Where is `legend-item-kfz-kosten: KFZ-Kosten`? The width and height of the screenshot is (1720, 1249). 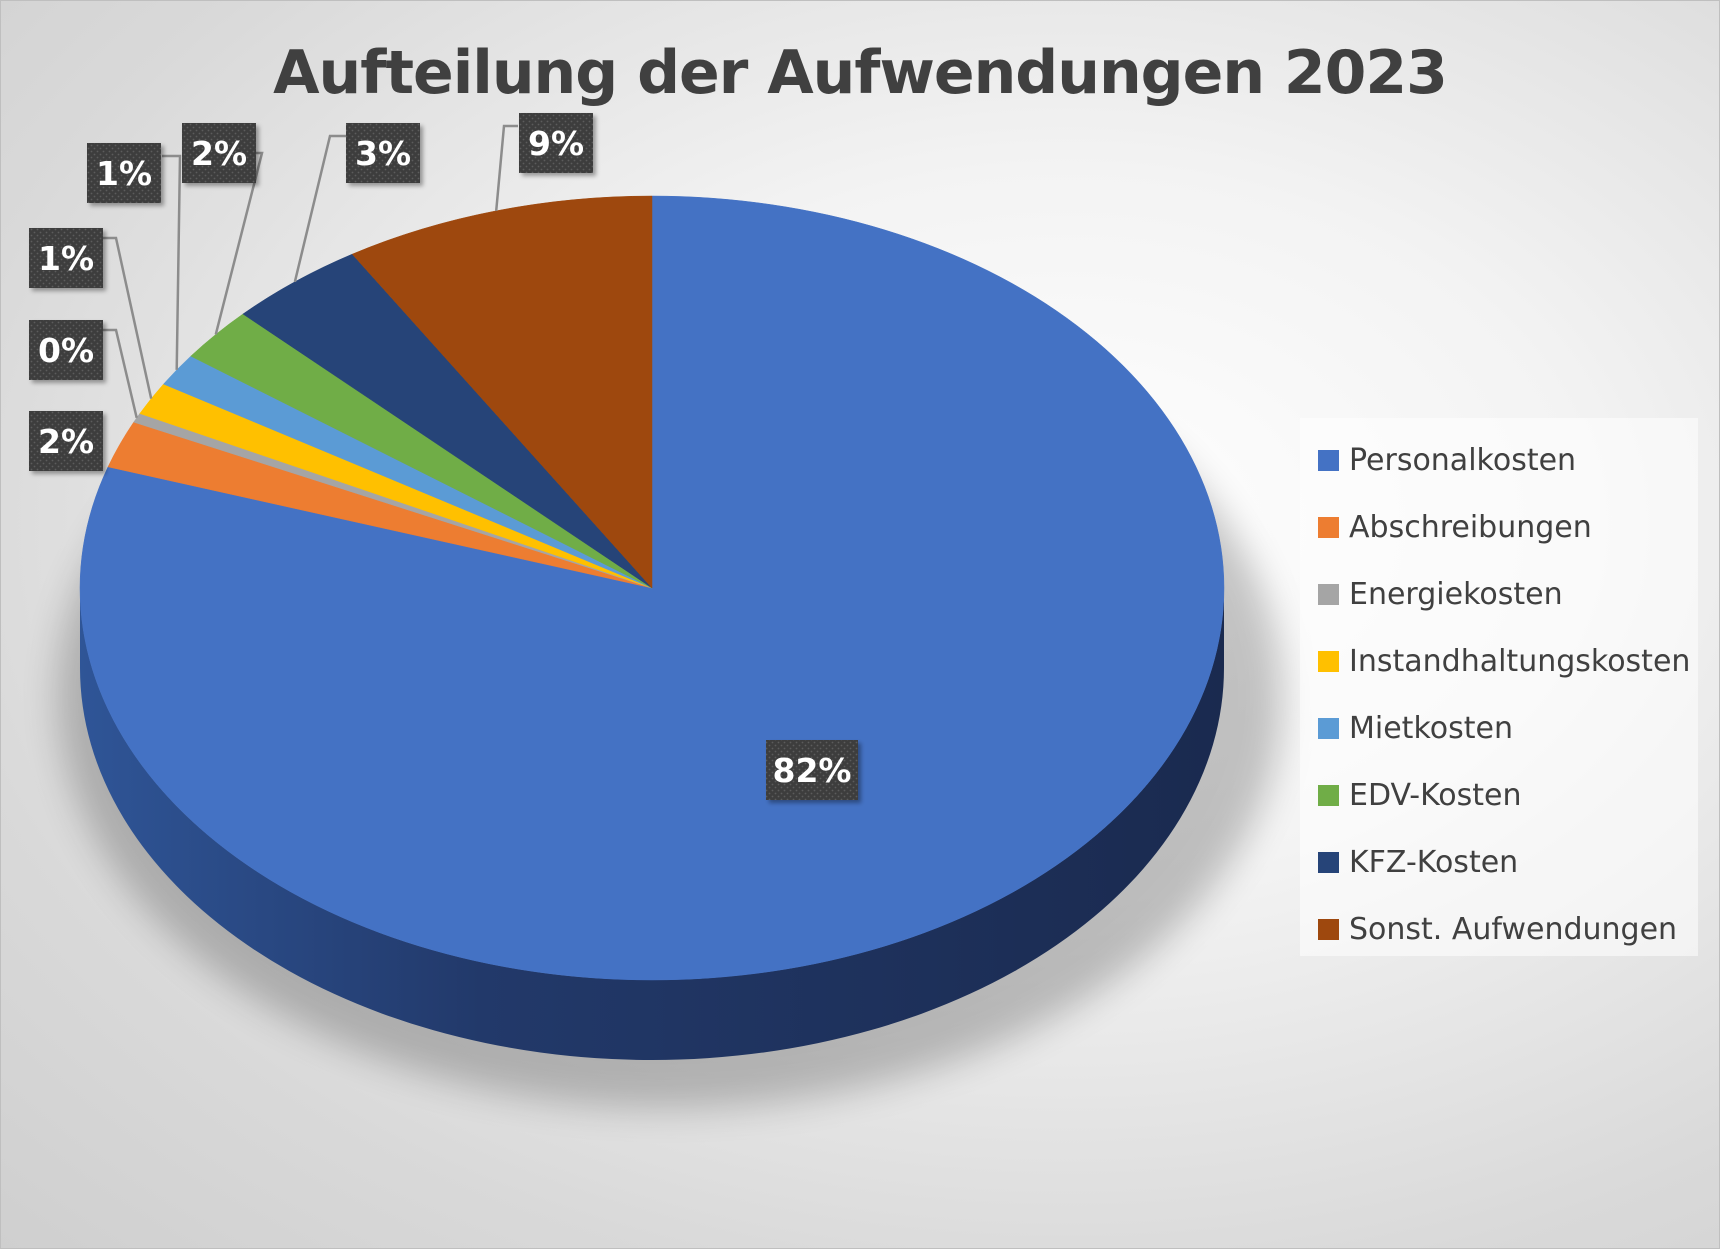 legend-item-kfz-kosten: KFZ-Kosten is located at coordinates (1418, 862).